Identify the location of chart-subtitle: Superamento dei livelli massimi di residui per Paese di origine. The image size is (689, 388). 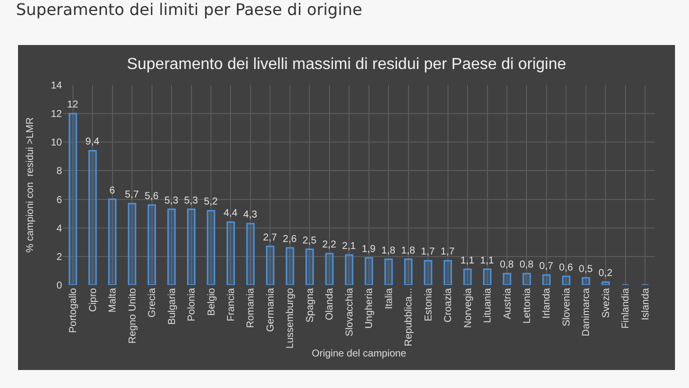
(346, 65).